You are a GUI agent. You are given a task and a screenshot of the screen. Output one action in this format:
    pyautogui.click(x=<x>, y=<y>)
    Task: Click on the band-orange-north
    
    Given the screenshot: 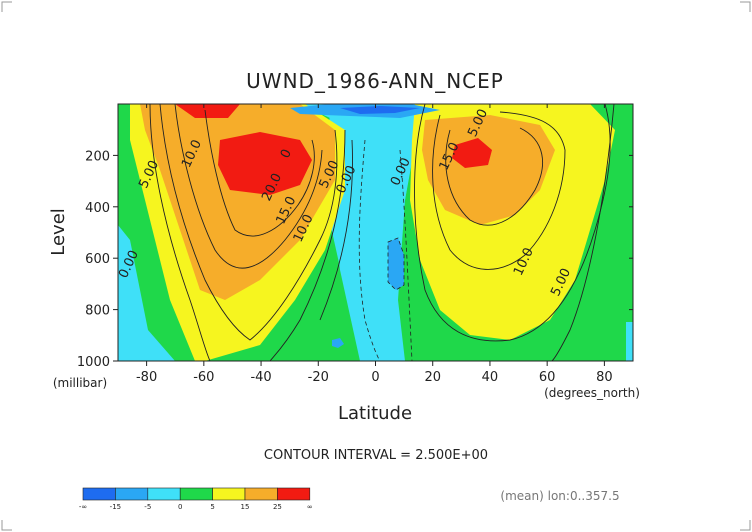 What is the action you would take?
    pyautogui.click(x=488, y=170)
    